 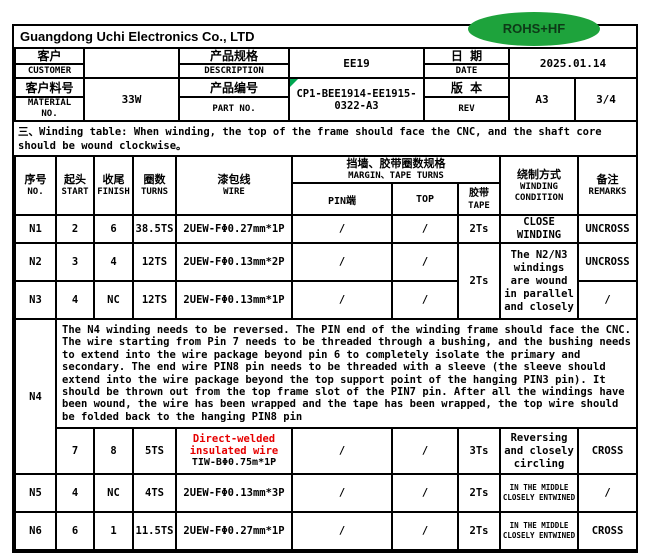 What do you see at coordinates (539, 185) in the screenshot?
I see `col-header-winding-condition: 绕制方式 WINDING CONDITION` at bounding box center [539, 185].